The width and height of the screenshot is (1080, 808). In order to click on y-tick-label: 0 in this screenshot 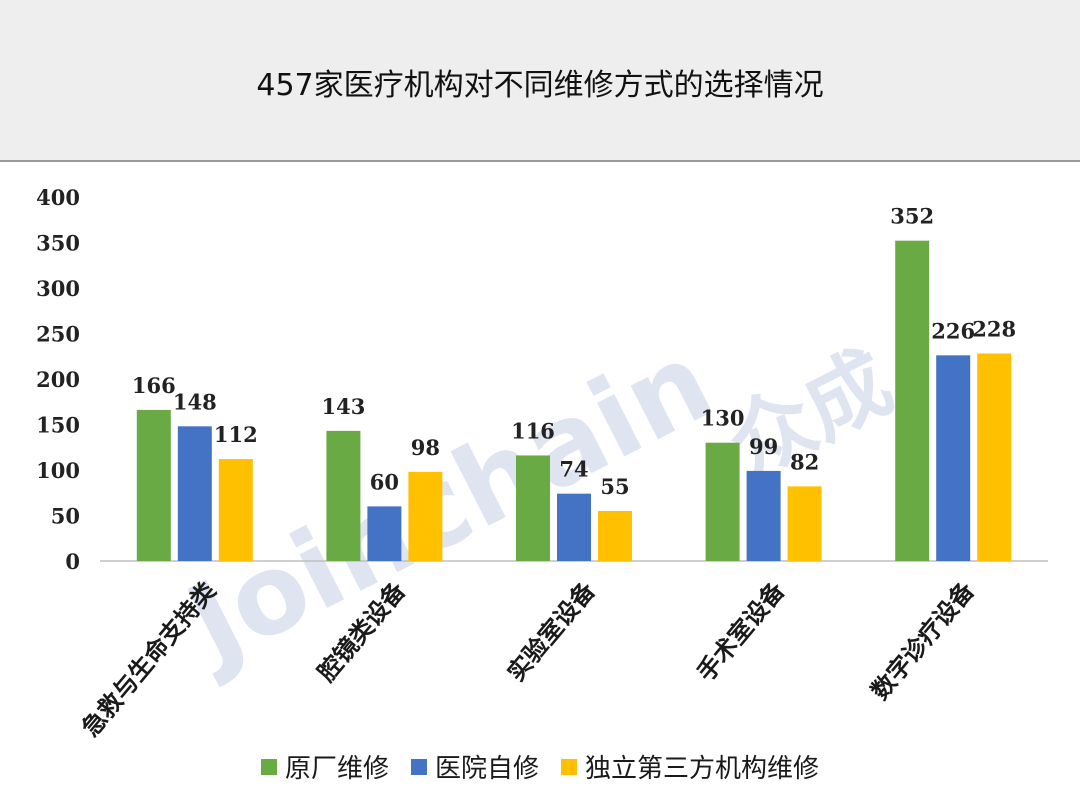, I will do `click(72, 561)`.